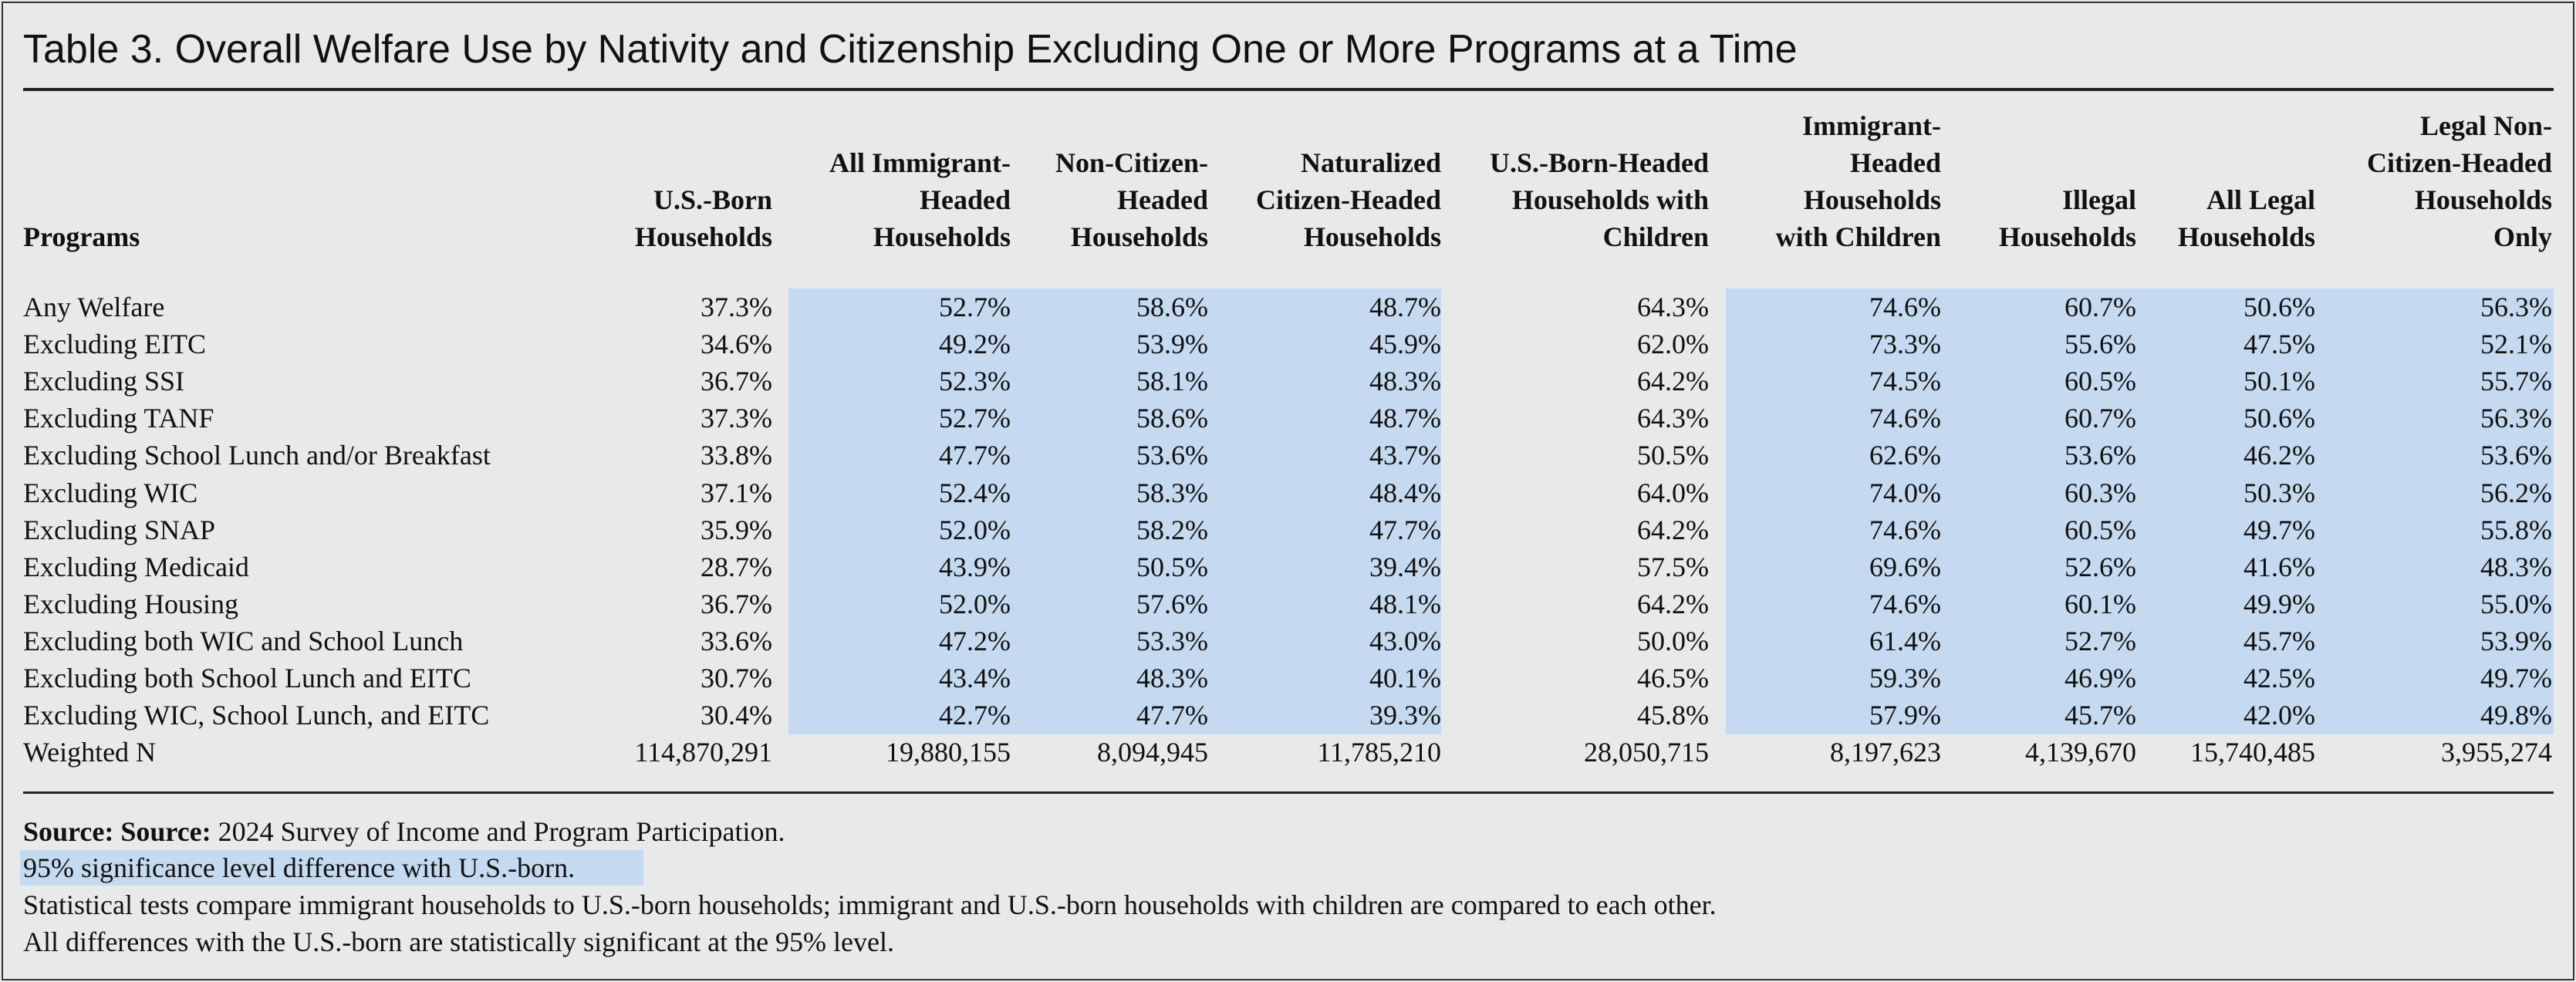 Image resolution: width=2576 pixels, height=982 pixels. I want to click on cell: 48.7%, so click(1405, 418).